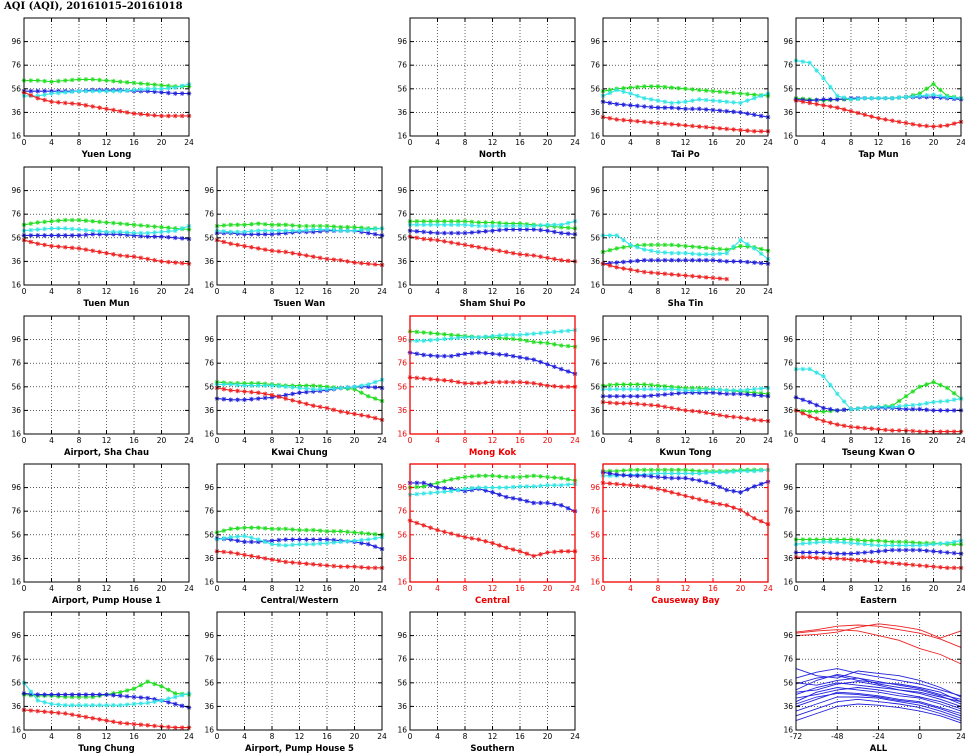 This screenshot has height=755, width=965. What do you see at coordinates (465, 291) in the screenshot?
I see `x-tick-label: 8` at bounding box center [465, 291].